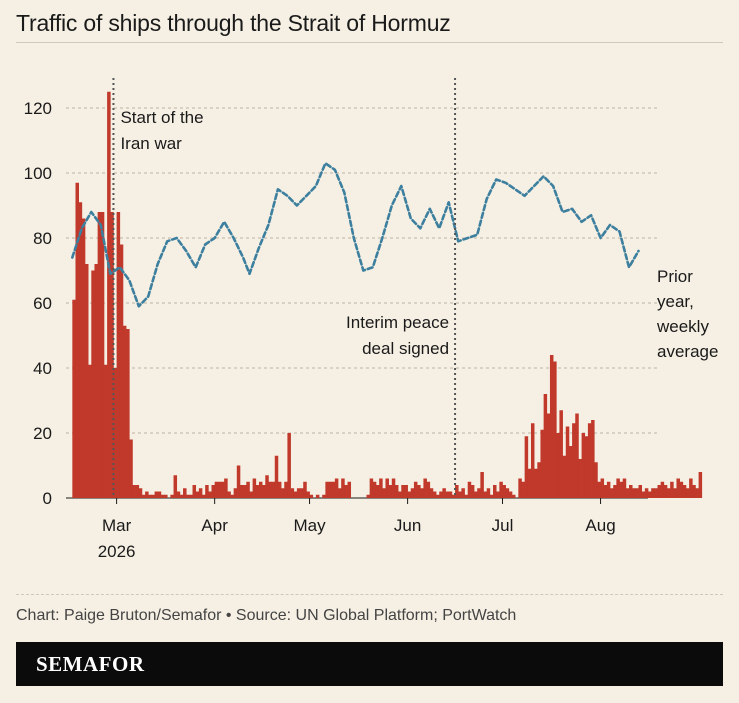  What do you see at coordinates (309, 525) in the screenshot?
I see `x-tick-label: May` at bounding box center [309, 525].